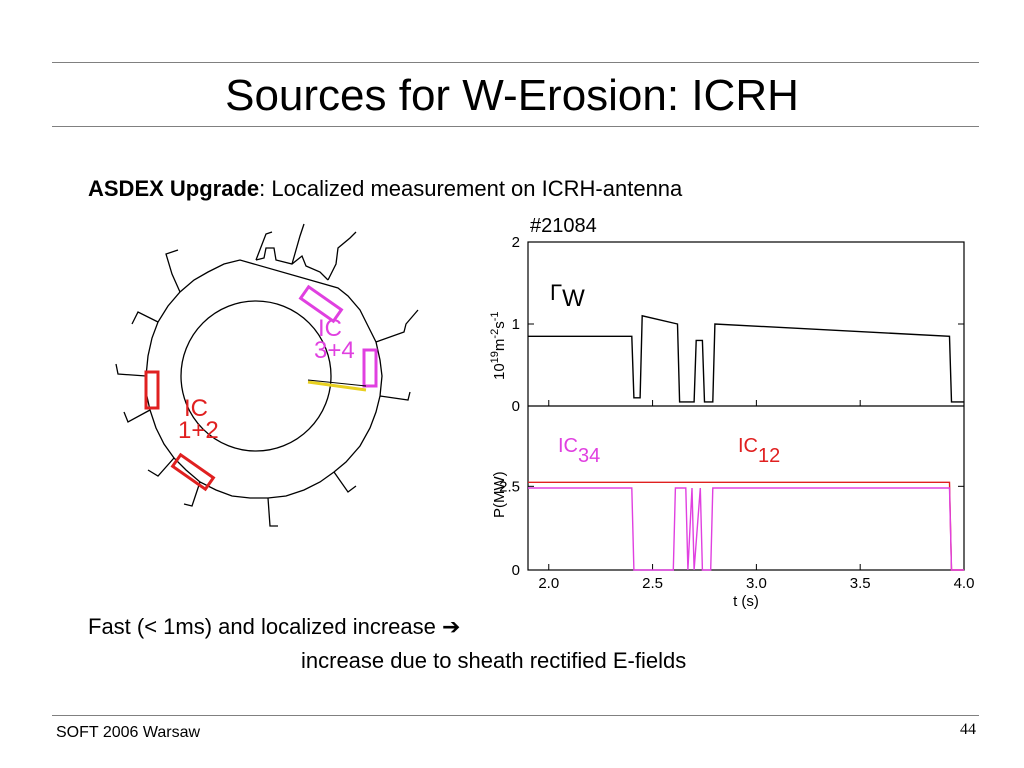 Image resolution: width=1024 pixels, height=768 pixels. Describe the element at coordinates (495, 357) in the screenshot. I see `y-axis-label-part: 19` at that location.